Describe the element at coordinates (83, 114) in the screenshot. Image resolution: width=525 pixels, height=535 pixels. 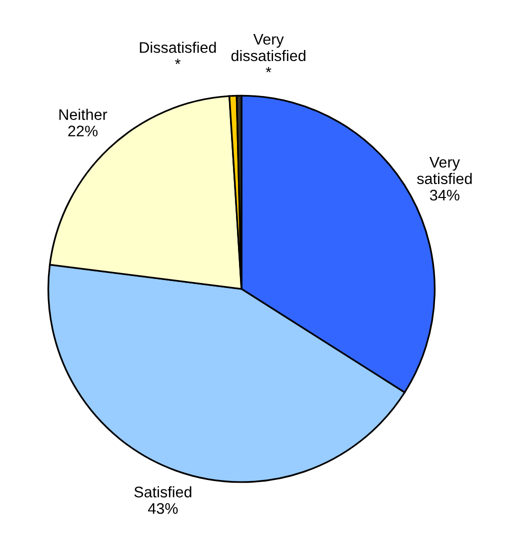
I see `slice-label: Neither` at that location.